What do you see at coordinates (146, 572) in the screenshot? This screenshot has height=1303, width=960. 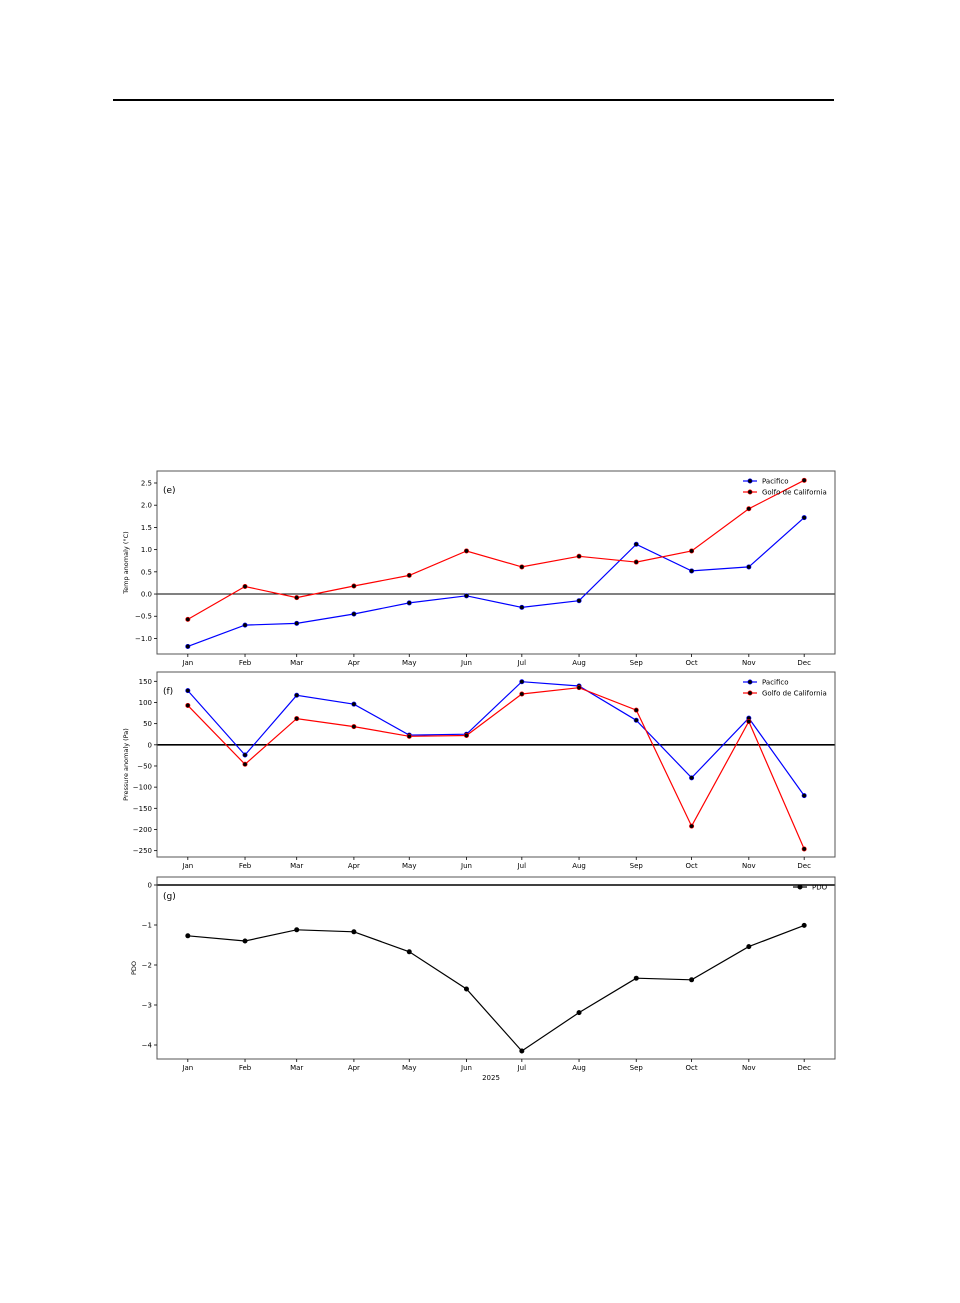 I see `y-tick-label: 0.5` at bounding box center [146, 572].